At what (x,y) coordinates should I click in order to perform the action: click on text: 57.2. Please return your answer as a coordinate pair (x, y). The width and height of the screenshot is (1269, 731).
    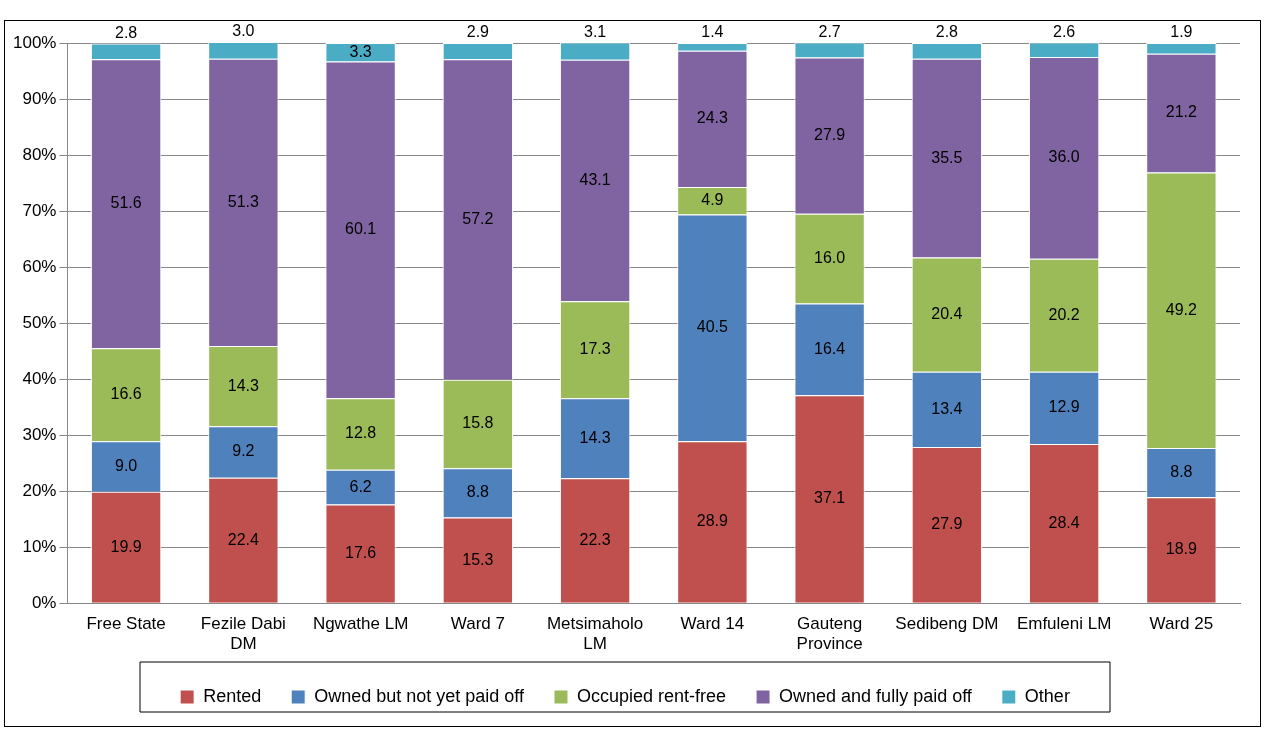
    Looking at the image, I should click on (478, 218).